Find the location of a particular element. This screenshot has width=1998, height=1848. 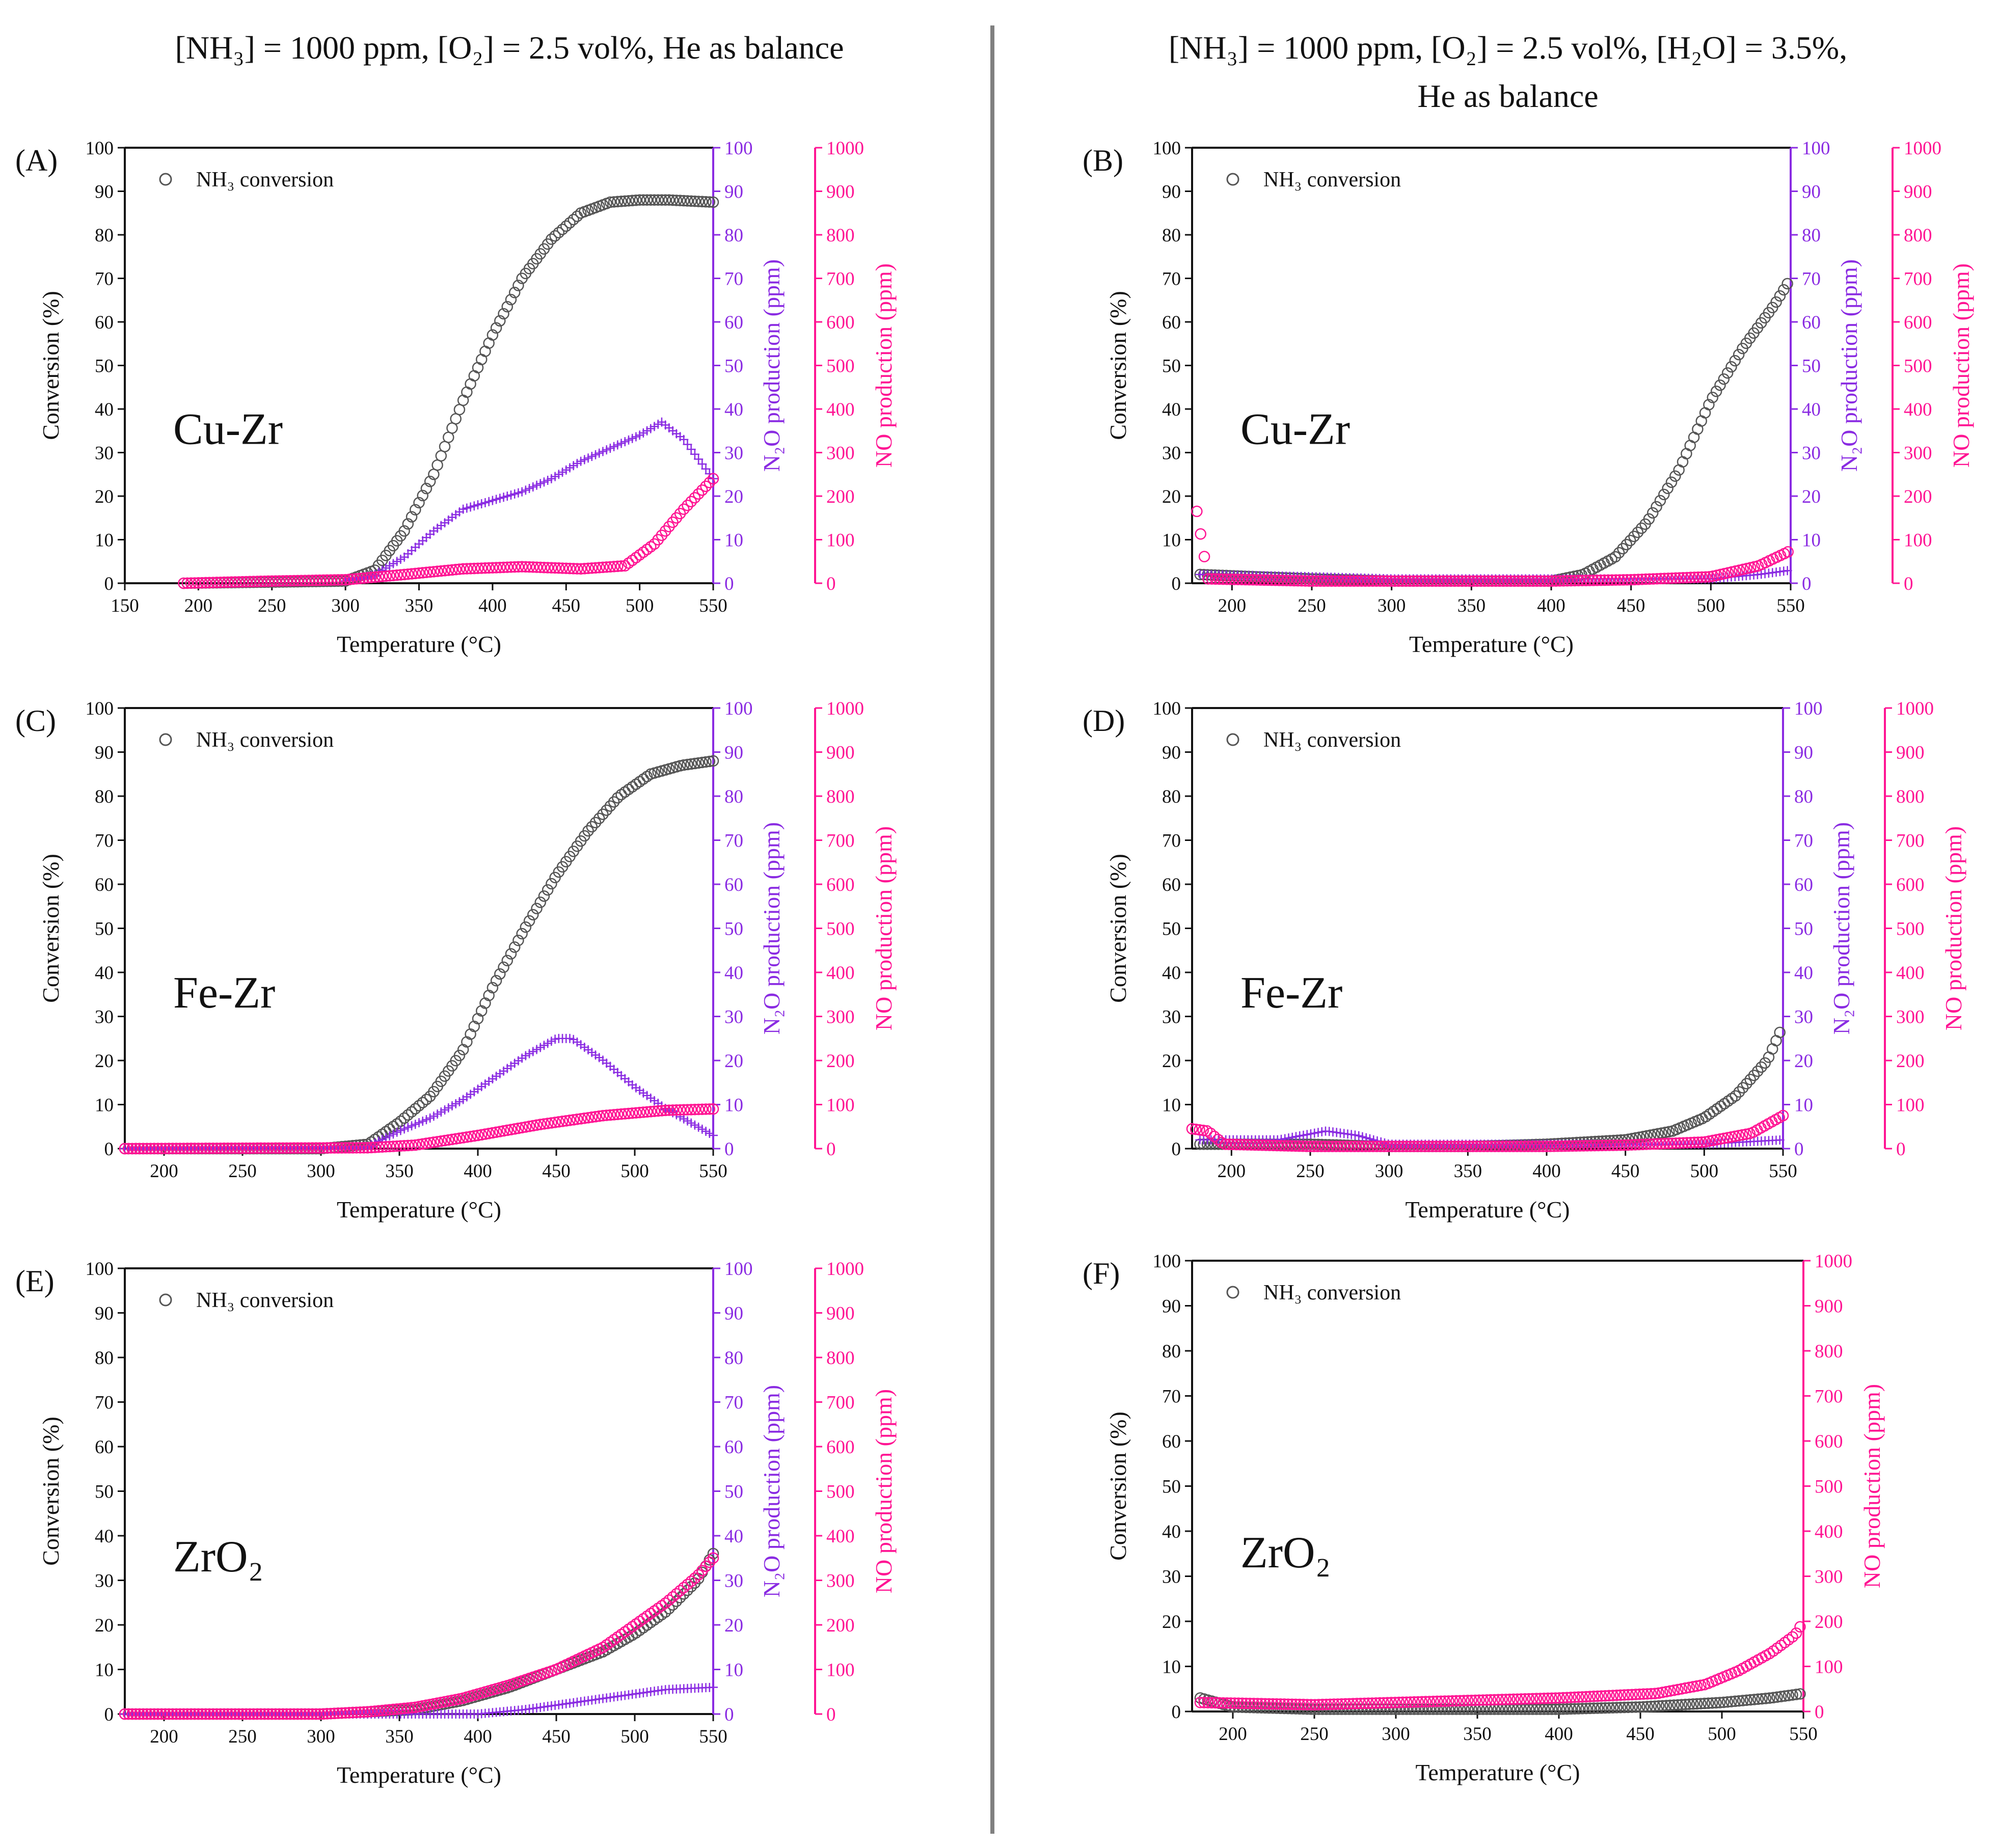

conversion-tick-label: 90 is located at coordinates (105, 1313).